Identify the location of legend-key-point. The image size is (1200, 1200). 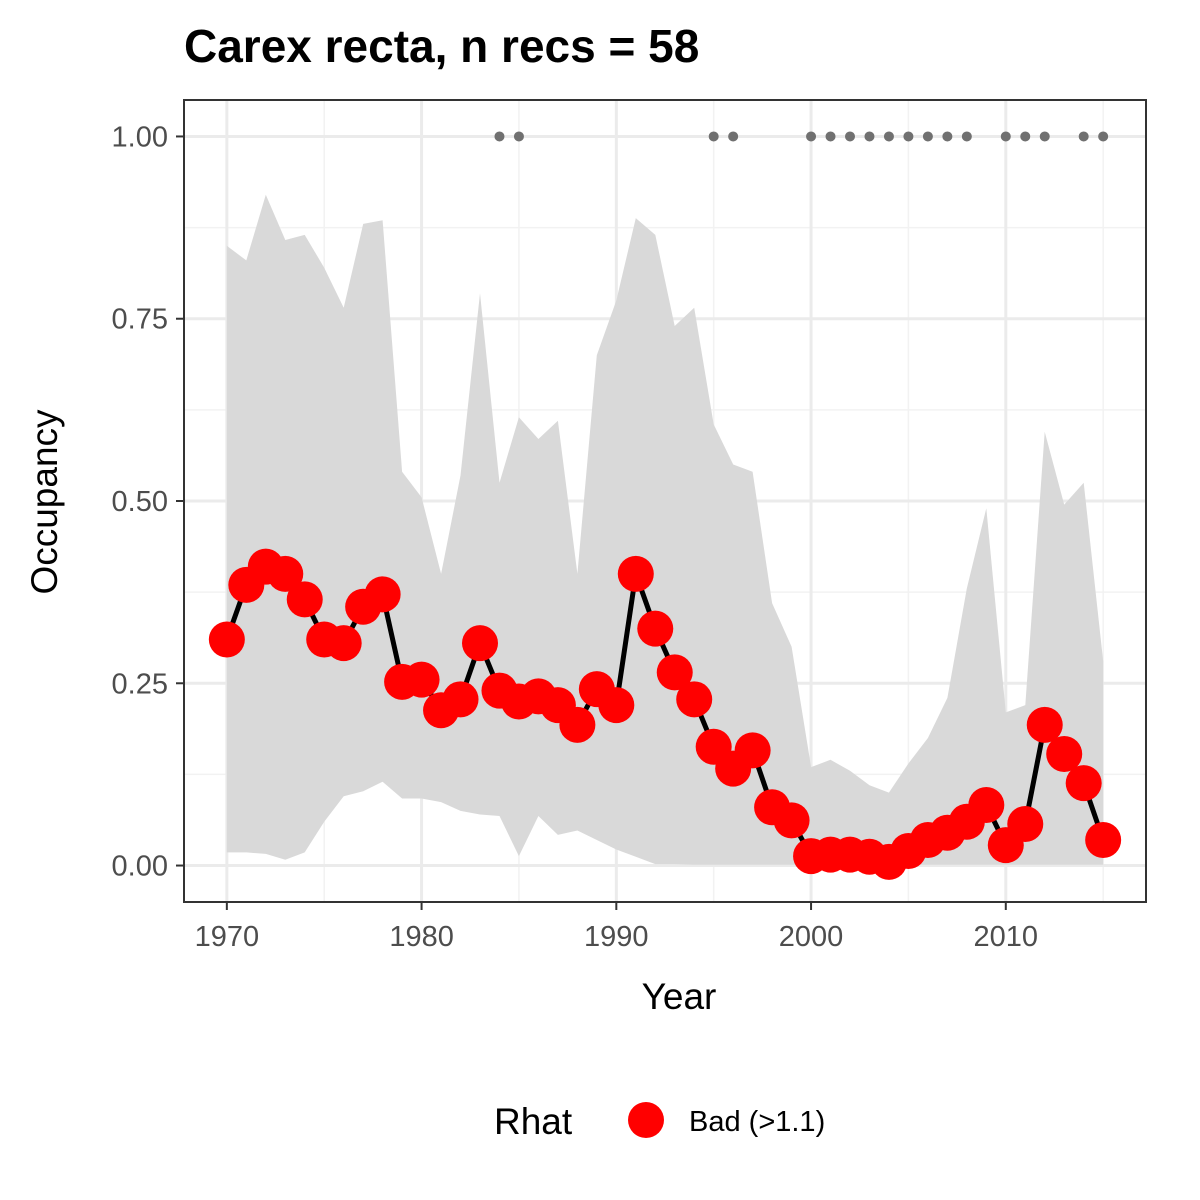
(646, 1120).